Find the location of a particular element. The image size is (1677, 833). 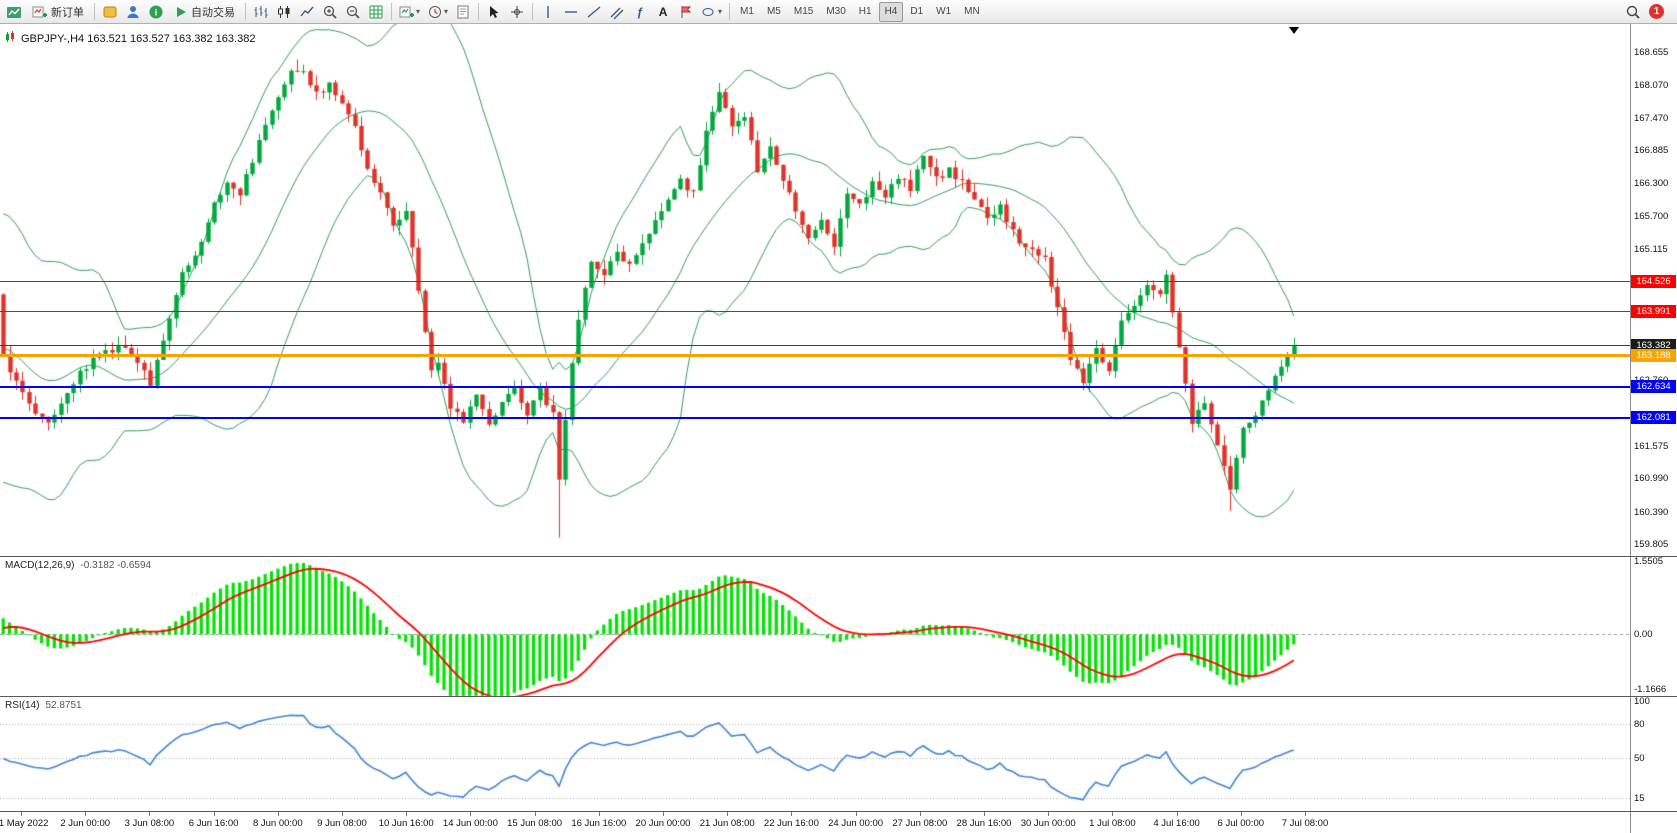

horizontal-line-button is located at coordinates (571, 11).